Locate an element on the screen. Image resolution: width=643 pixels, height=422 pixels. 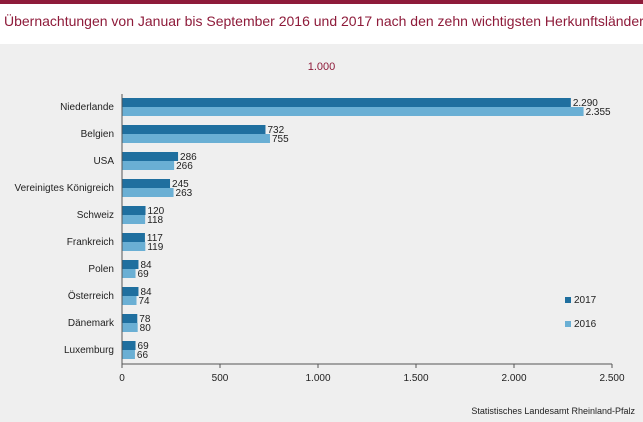
category-label: Schweiz is located at coordinates (95, 215).